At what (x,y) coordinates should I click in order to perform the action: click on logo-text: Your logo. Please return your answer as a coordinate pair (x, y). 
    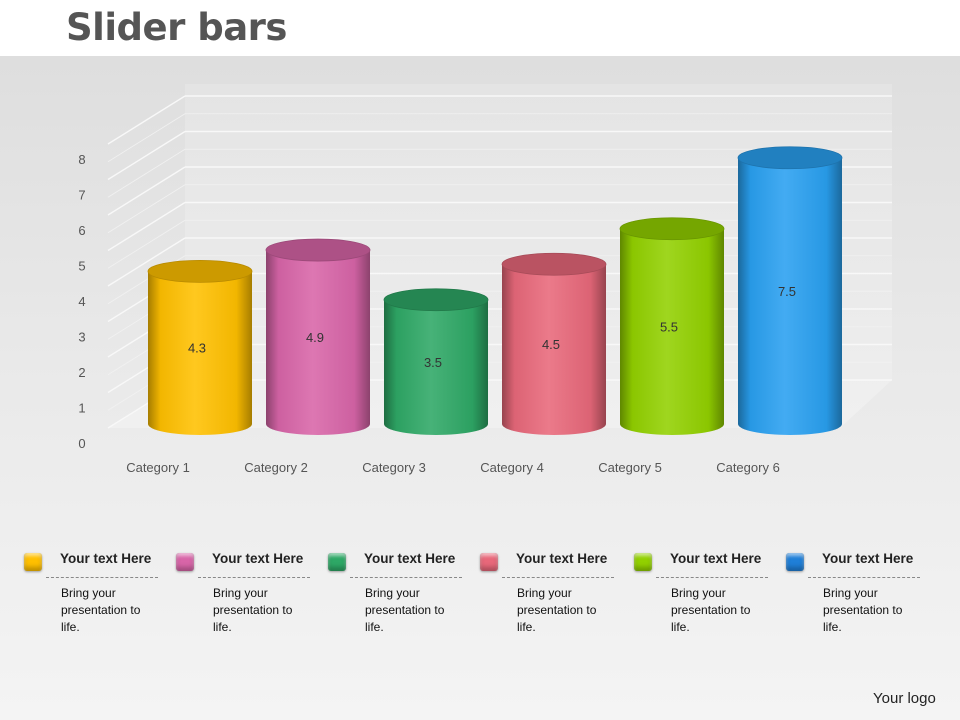
    Looking at the image, I should click on (904, 698).